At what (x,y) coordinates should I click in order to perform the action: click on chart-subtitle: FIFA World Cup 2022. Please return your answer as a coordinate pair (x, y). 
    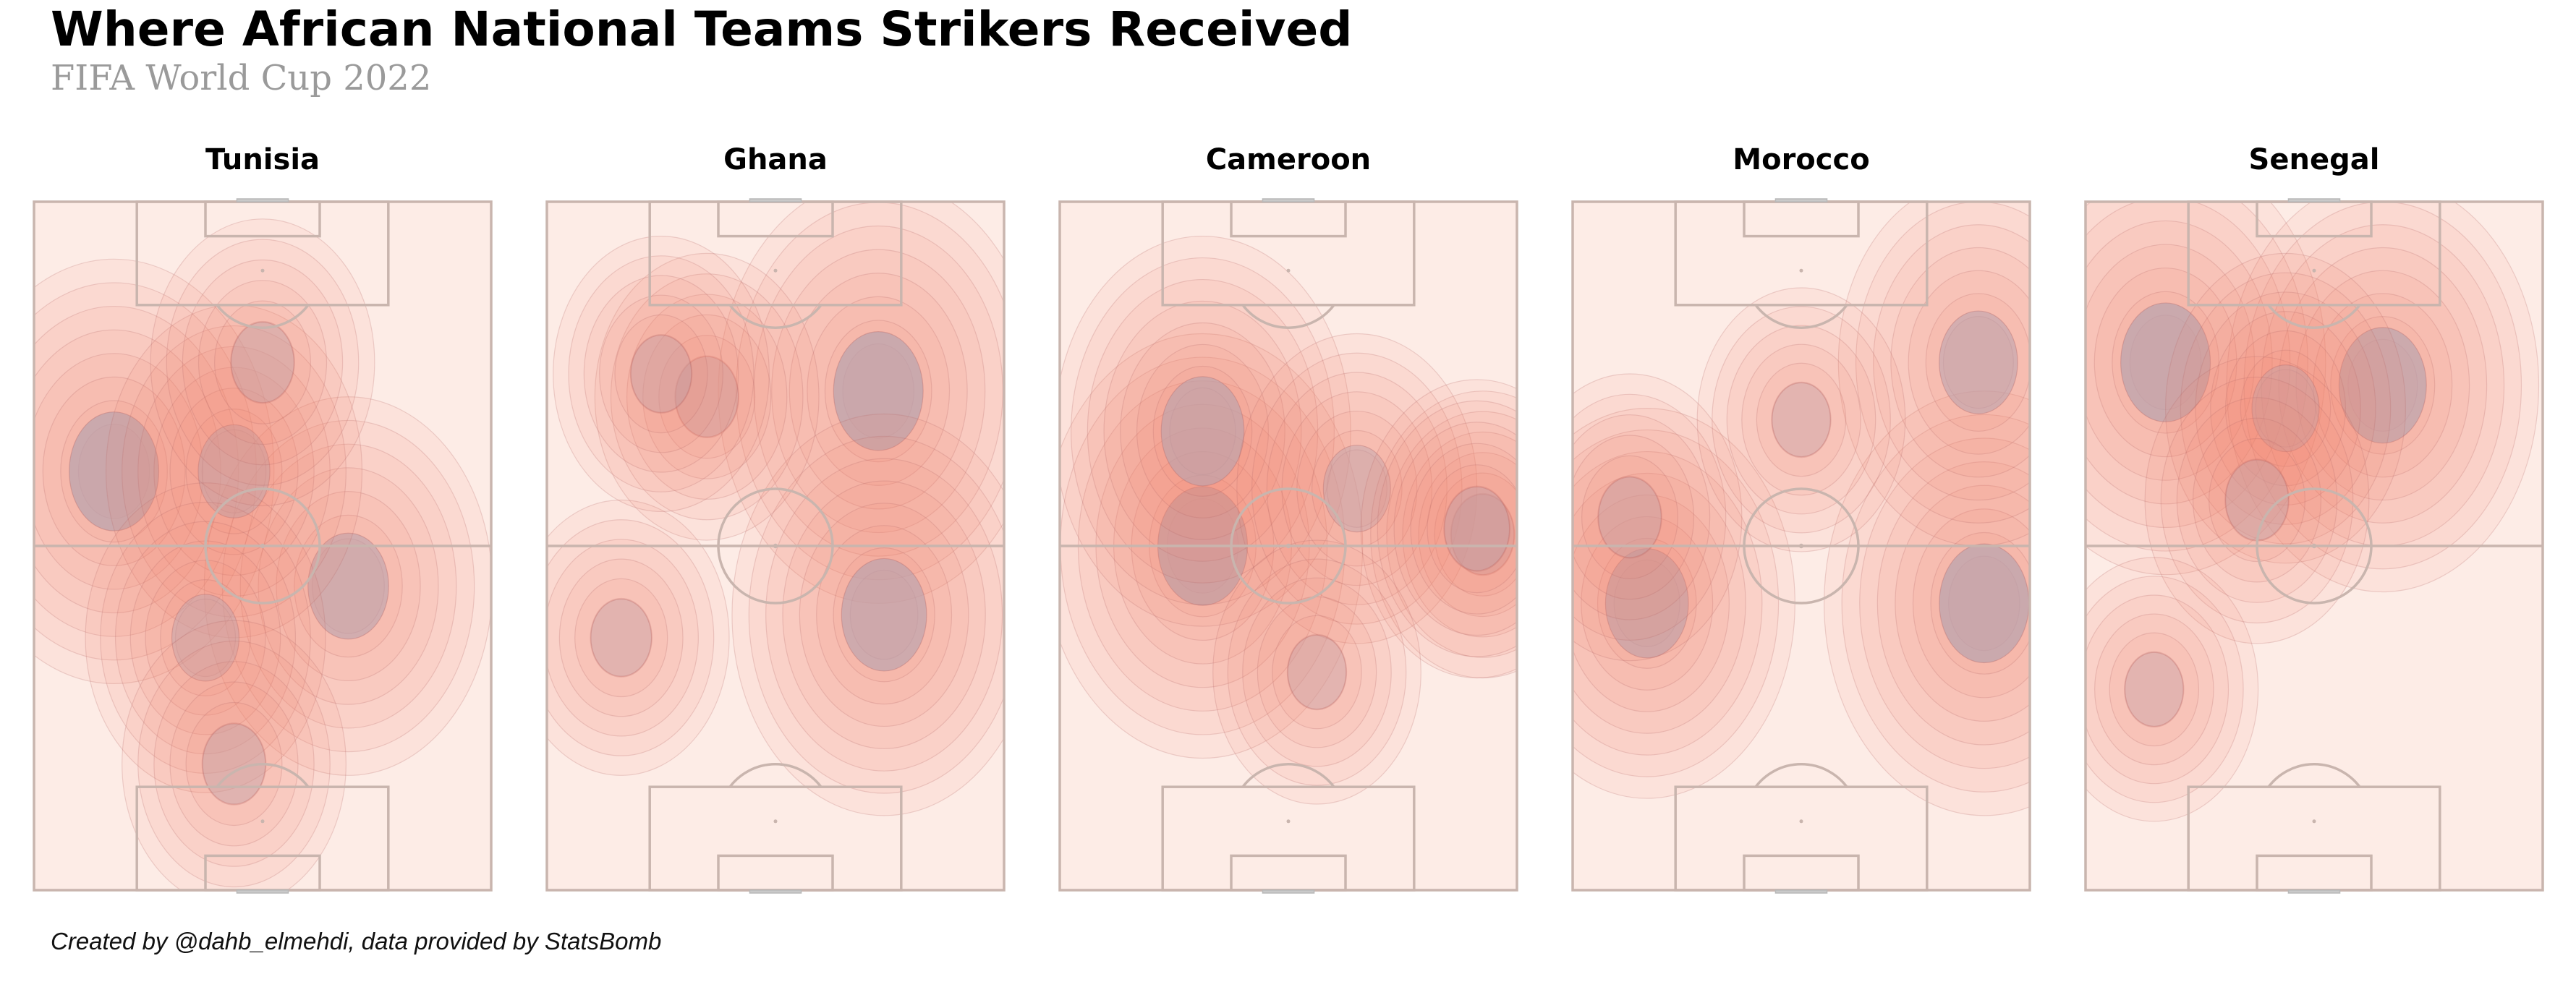
    Looking at the image, I should click on (241, 78).